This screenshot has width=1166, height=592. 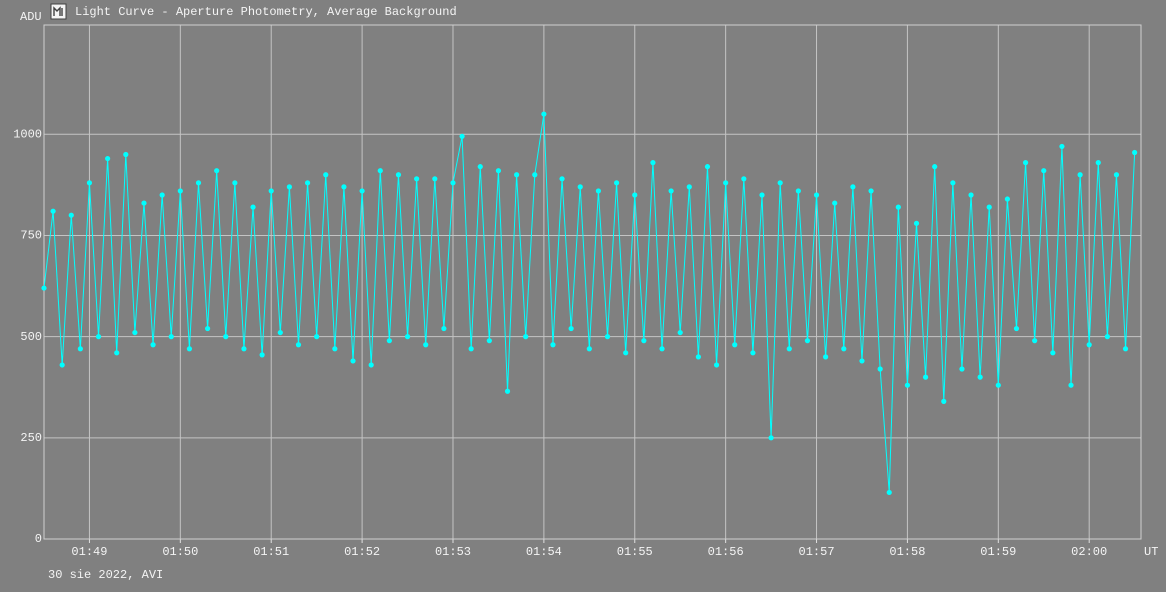 I want to click on x-axis-label: UT, so click(x=1151, y=552).